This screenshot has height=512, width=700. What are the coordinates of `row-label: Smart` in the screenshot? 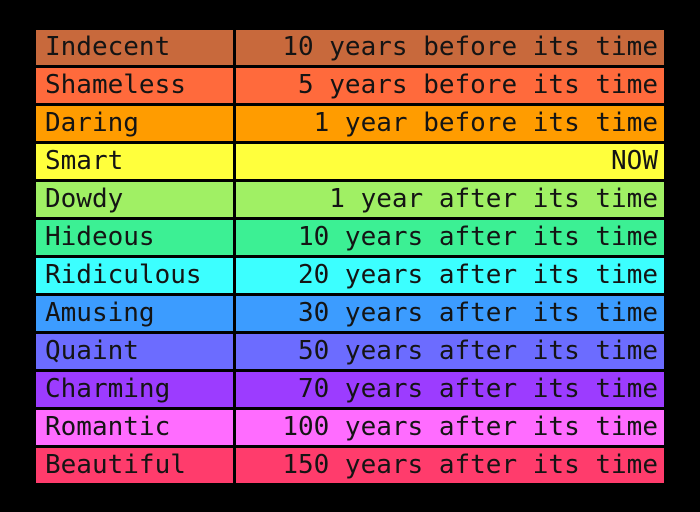 It's located at (134, 161).